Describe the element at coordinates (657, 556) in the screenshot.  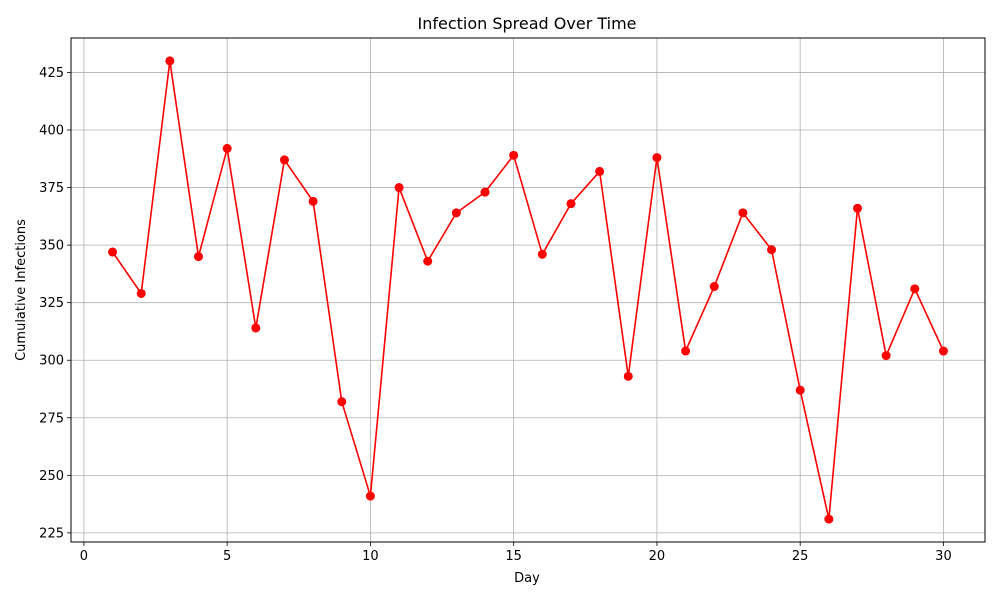
I see `x-tick-label: 20` at that location.